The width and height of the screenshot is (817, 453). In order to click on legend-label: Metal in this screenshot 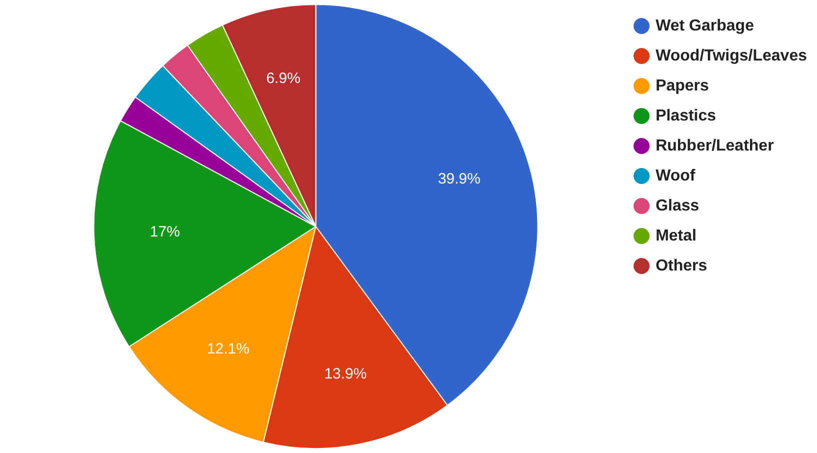, I will do `click(676, 235)`.